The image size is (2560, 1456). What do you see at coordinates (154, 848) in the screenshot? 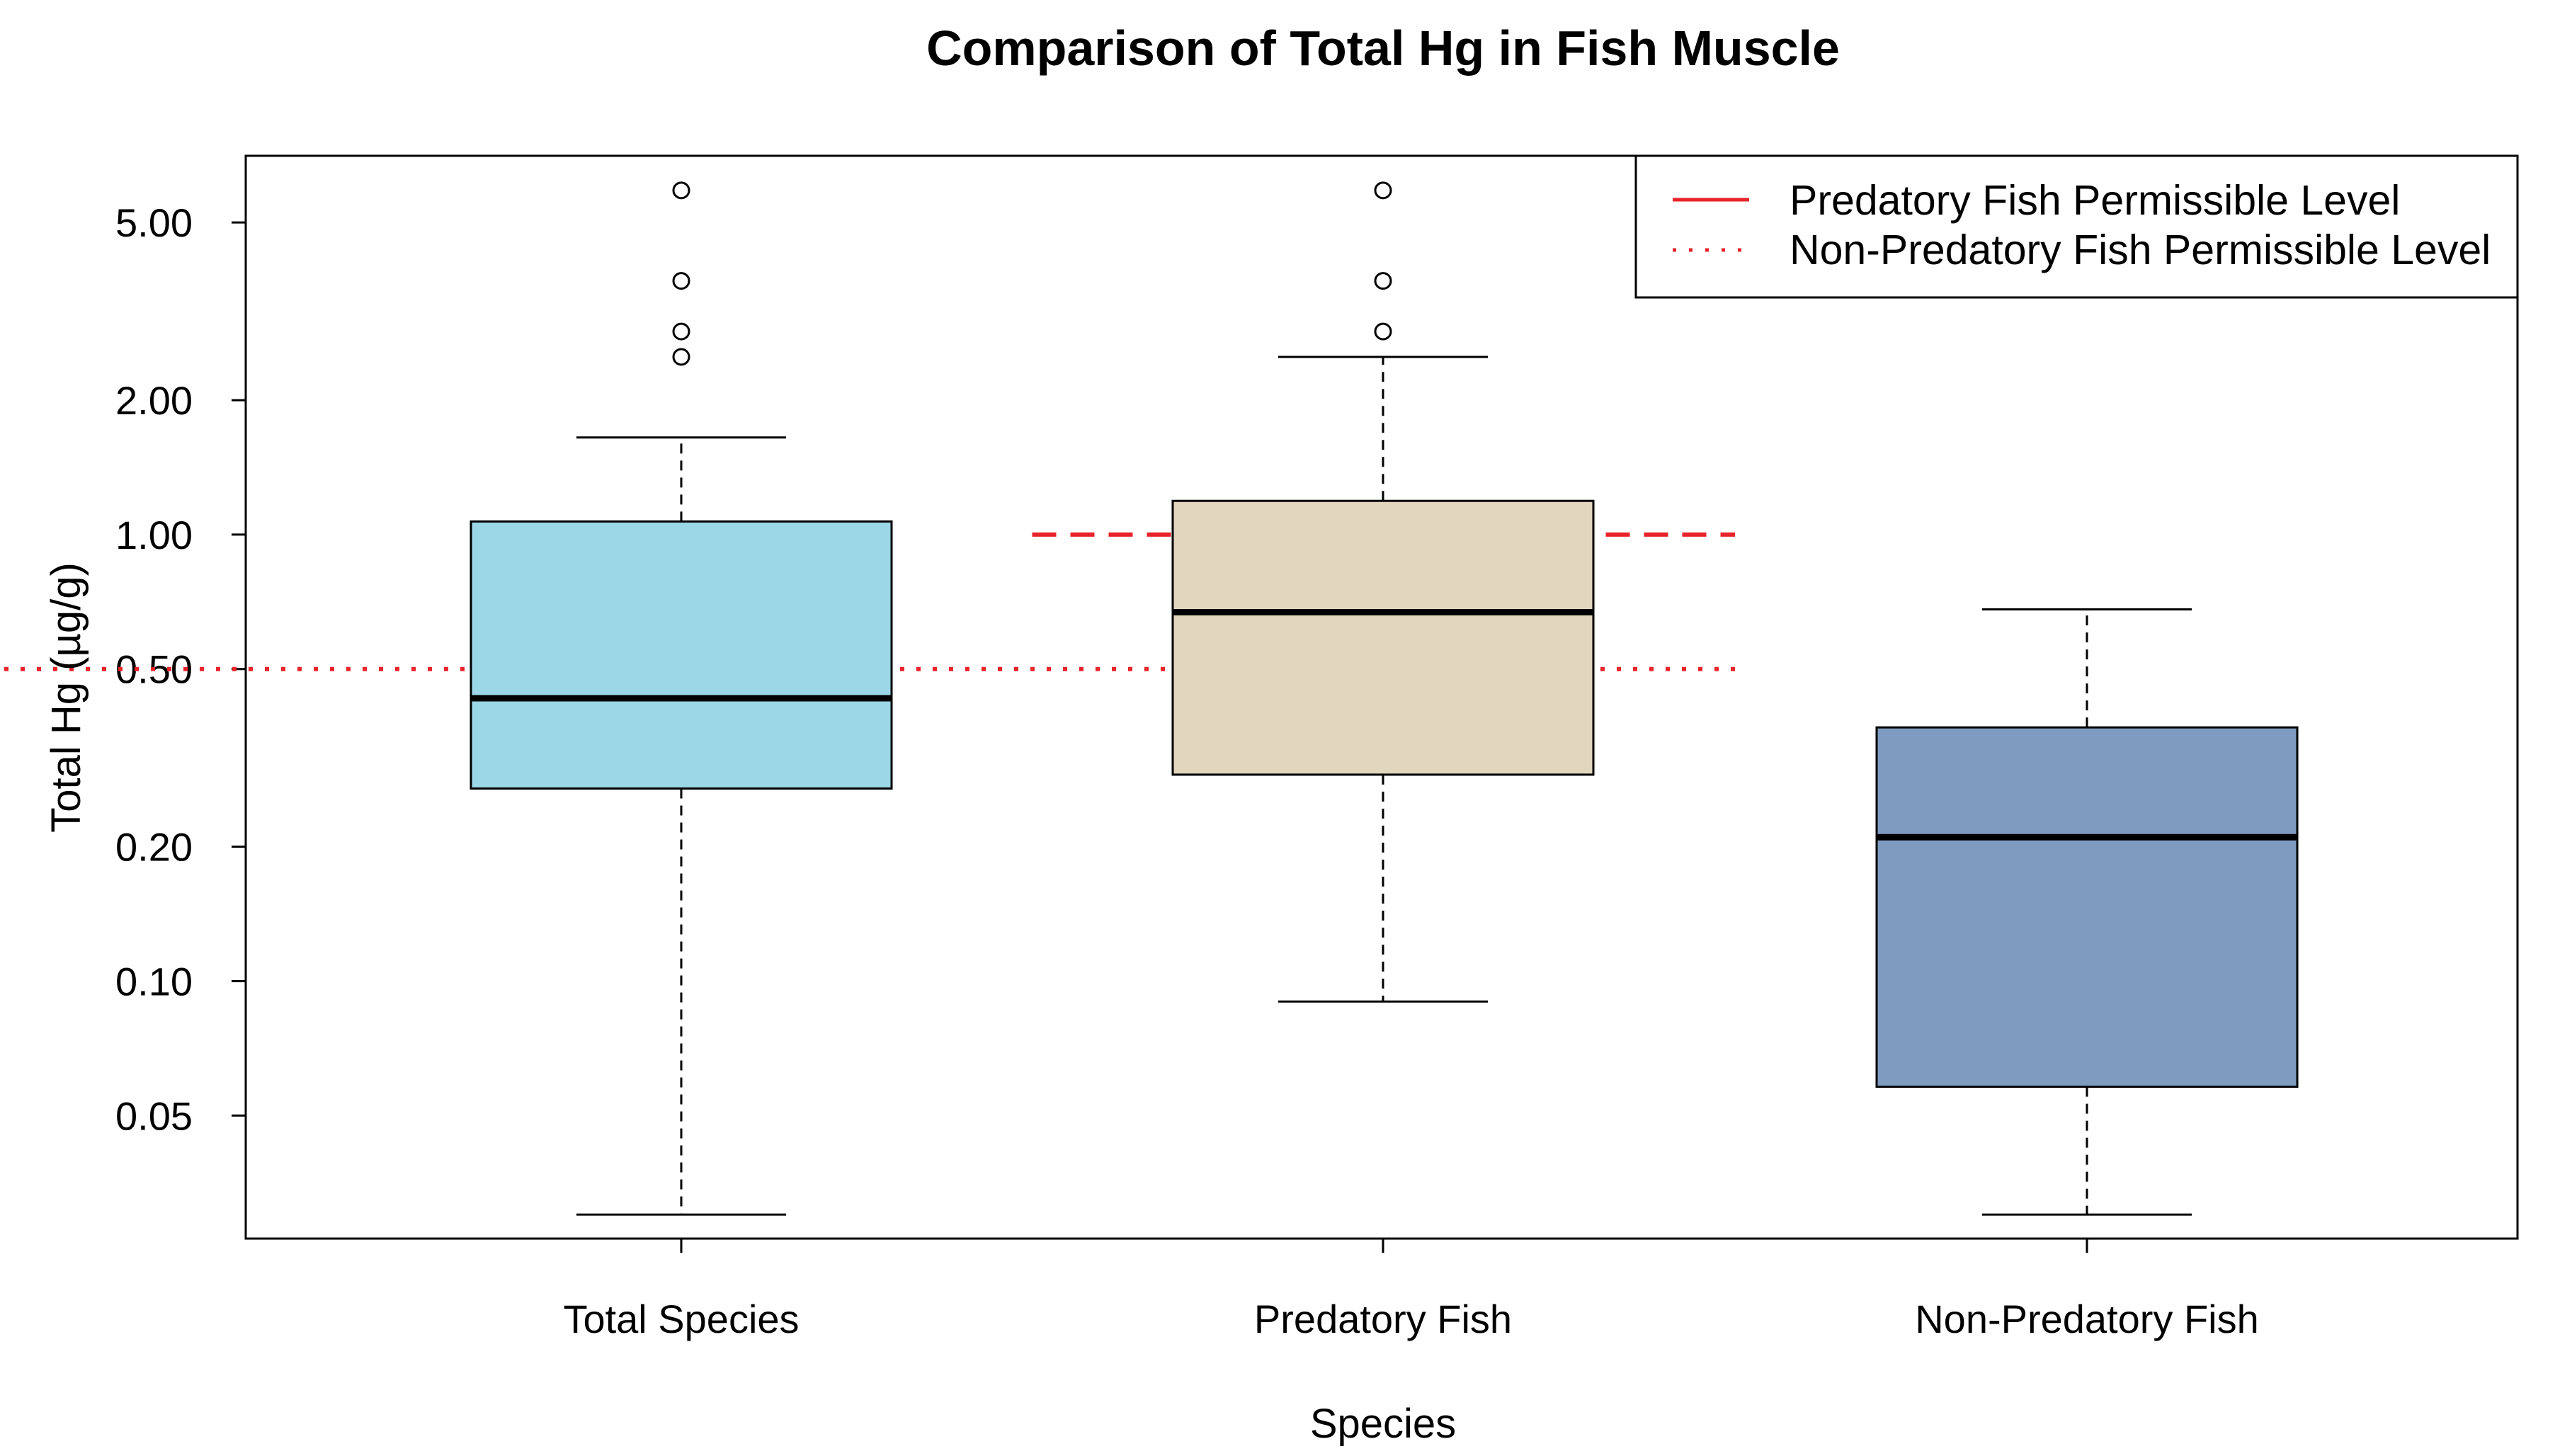
I see `y-tick-label-4: 0.20` at bounding box center [154, 848].